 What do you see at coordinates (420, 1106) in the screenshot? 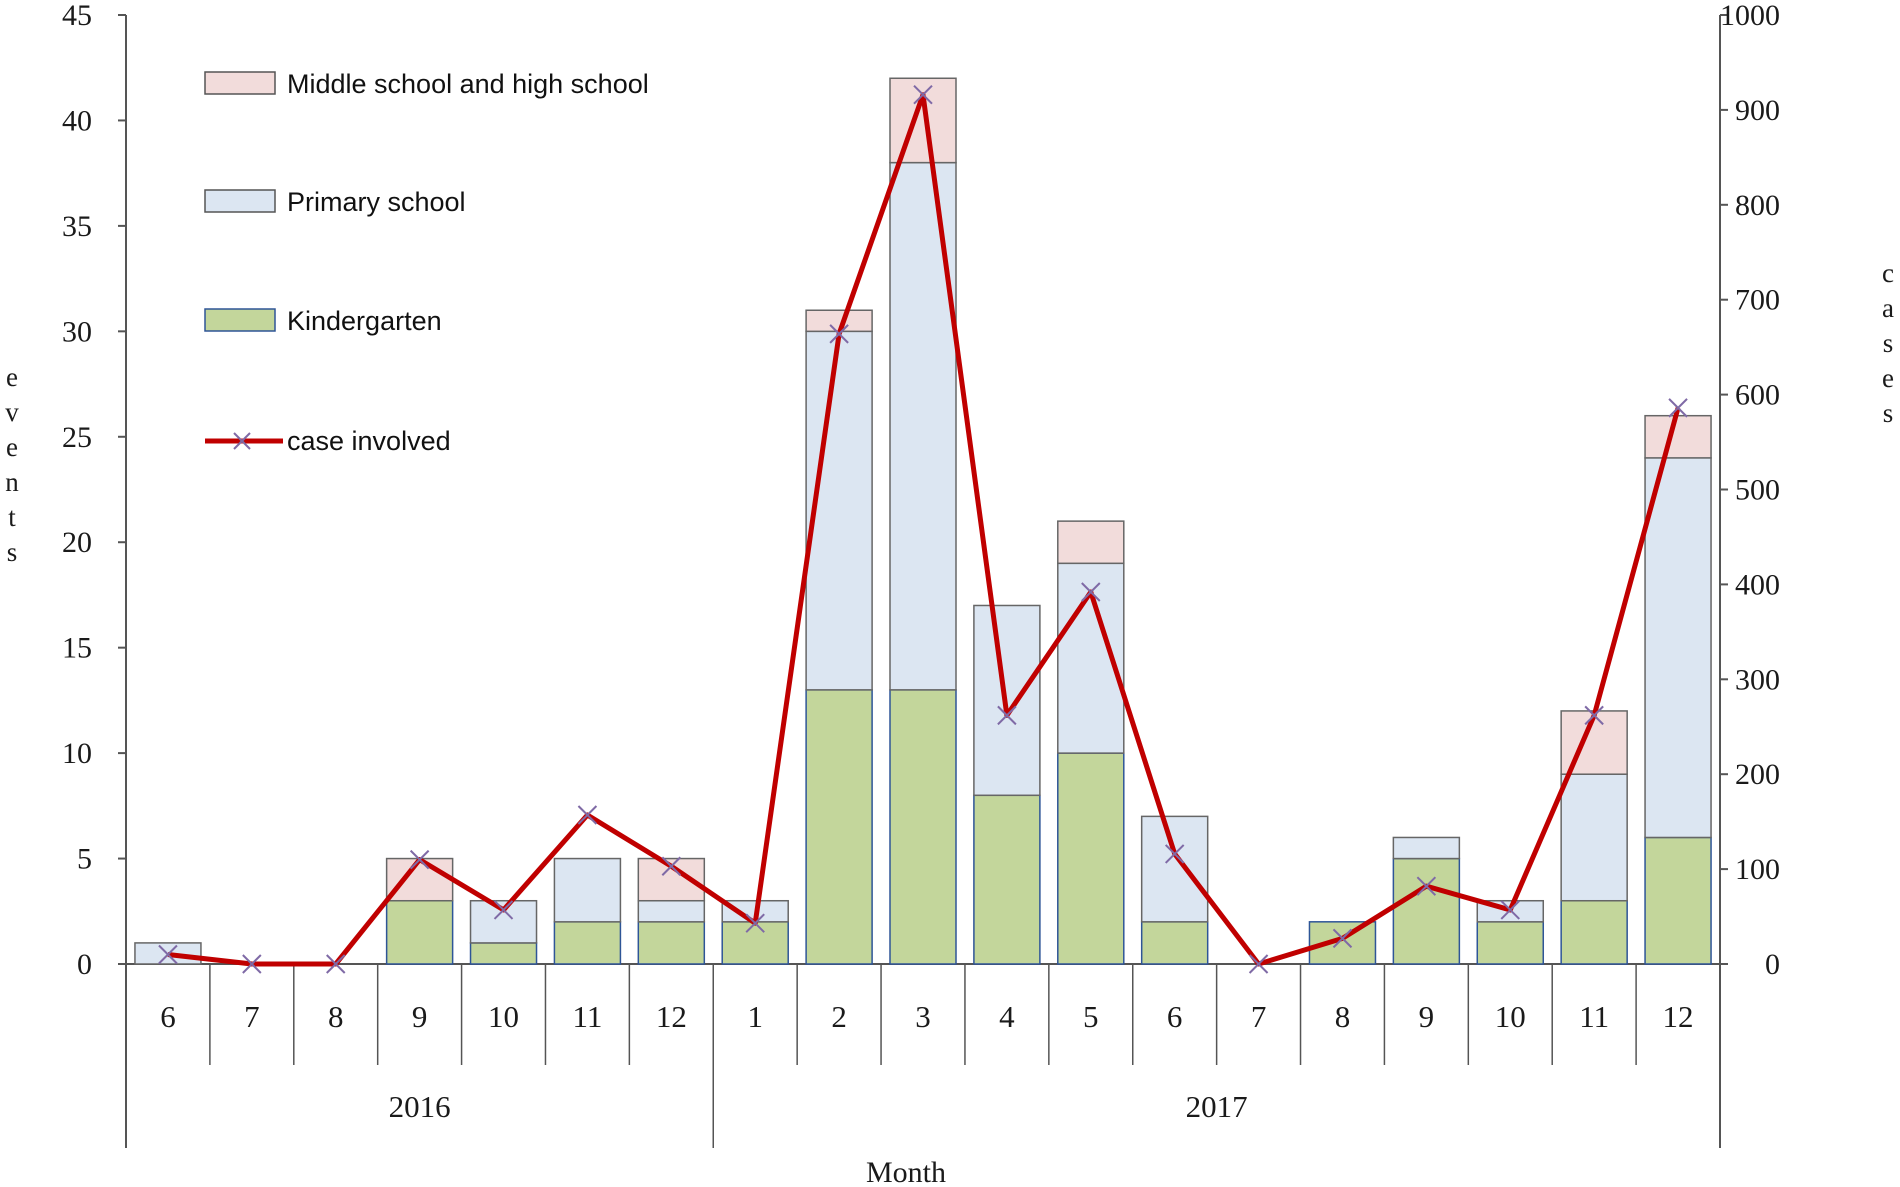
I see `year-label: 2016` at bounding box center [420, 1106].